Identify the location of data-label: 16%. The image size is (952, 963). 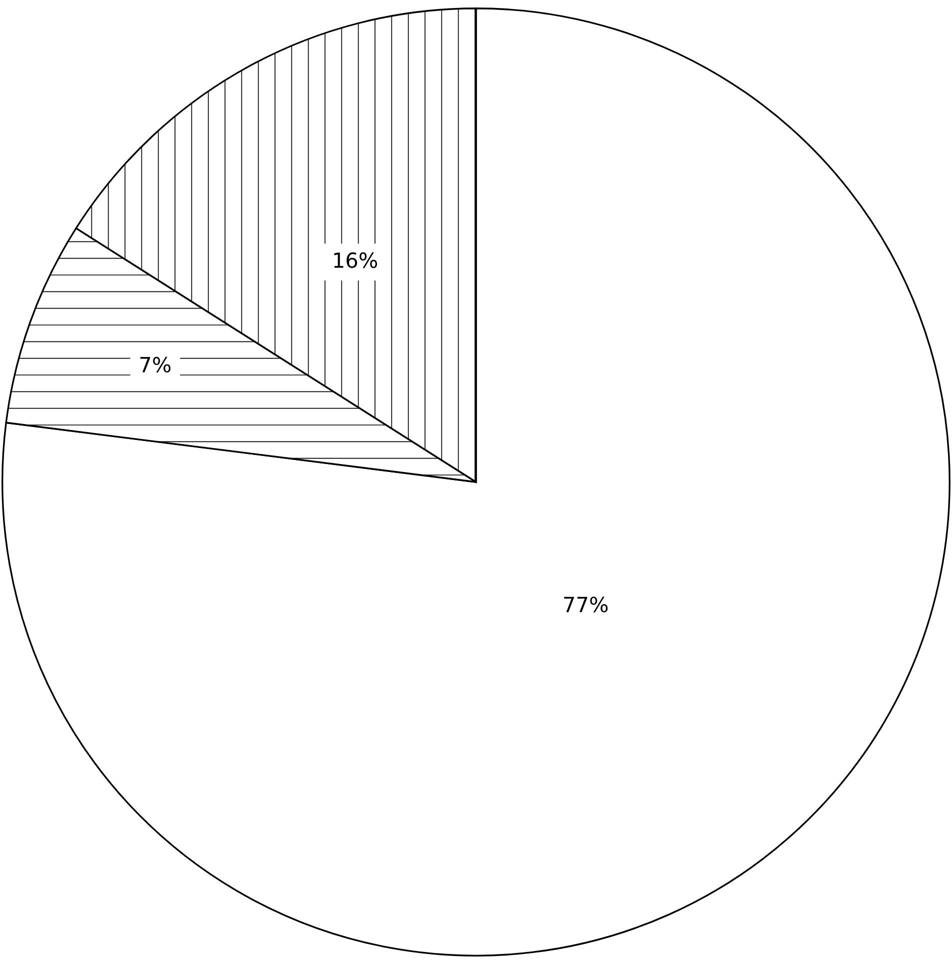
(356, 260).